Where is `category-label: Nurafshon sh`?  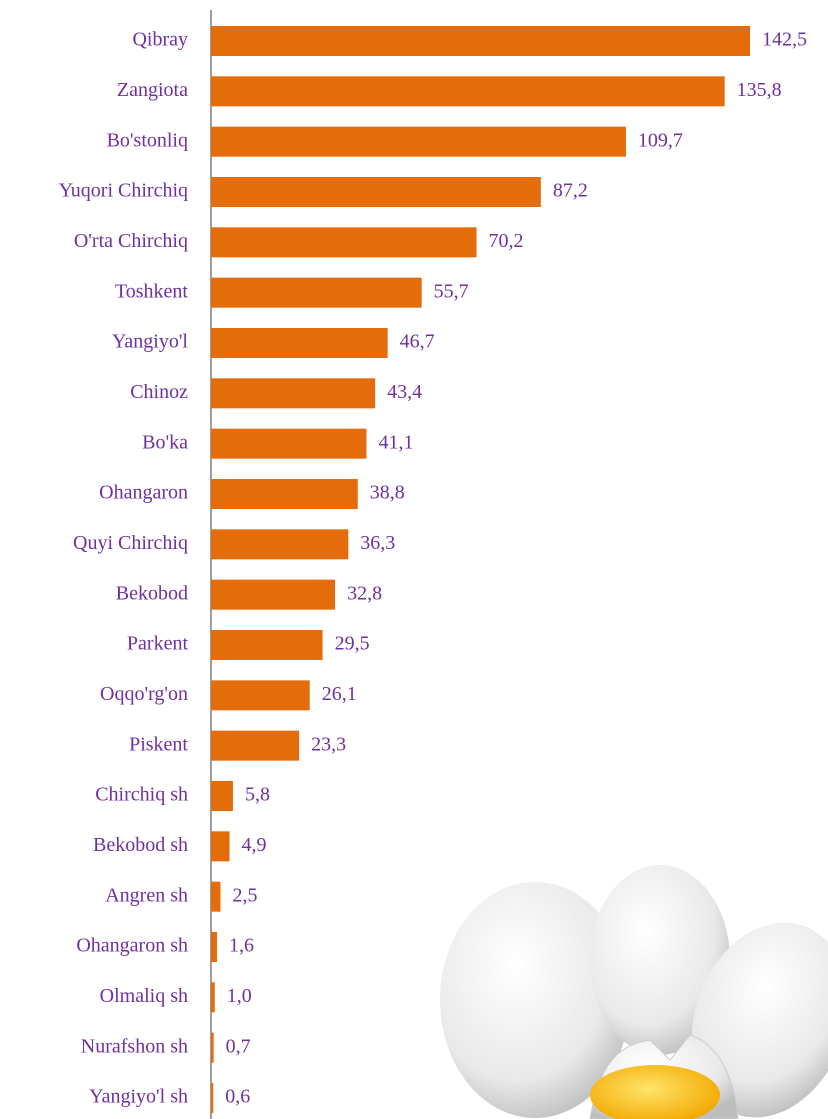 category-label: Nurafshon sh is located at coordinates (134, 1046).